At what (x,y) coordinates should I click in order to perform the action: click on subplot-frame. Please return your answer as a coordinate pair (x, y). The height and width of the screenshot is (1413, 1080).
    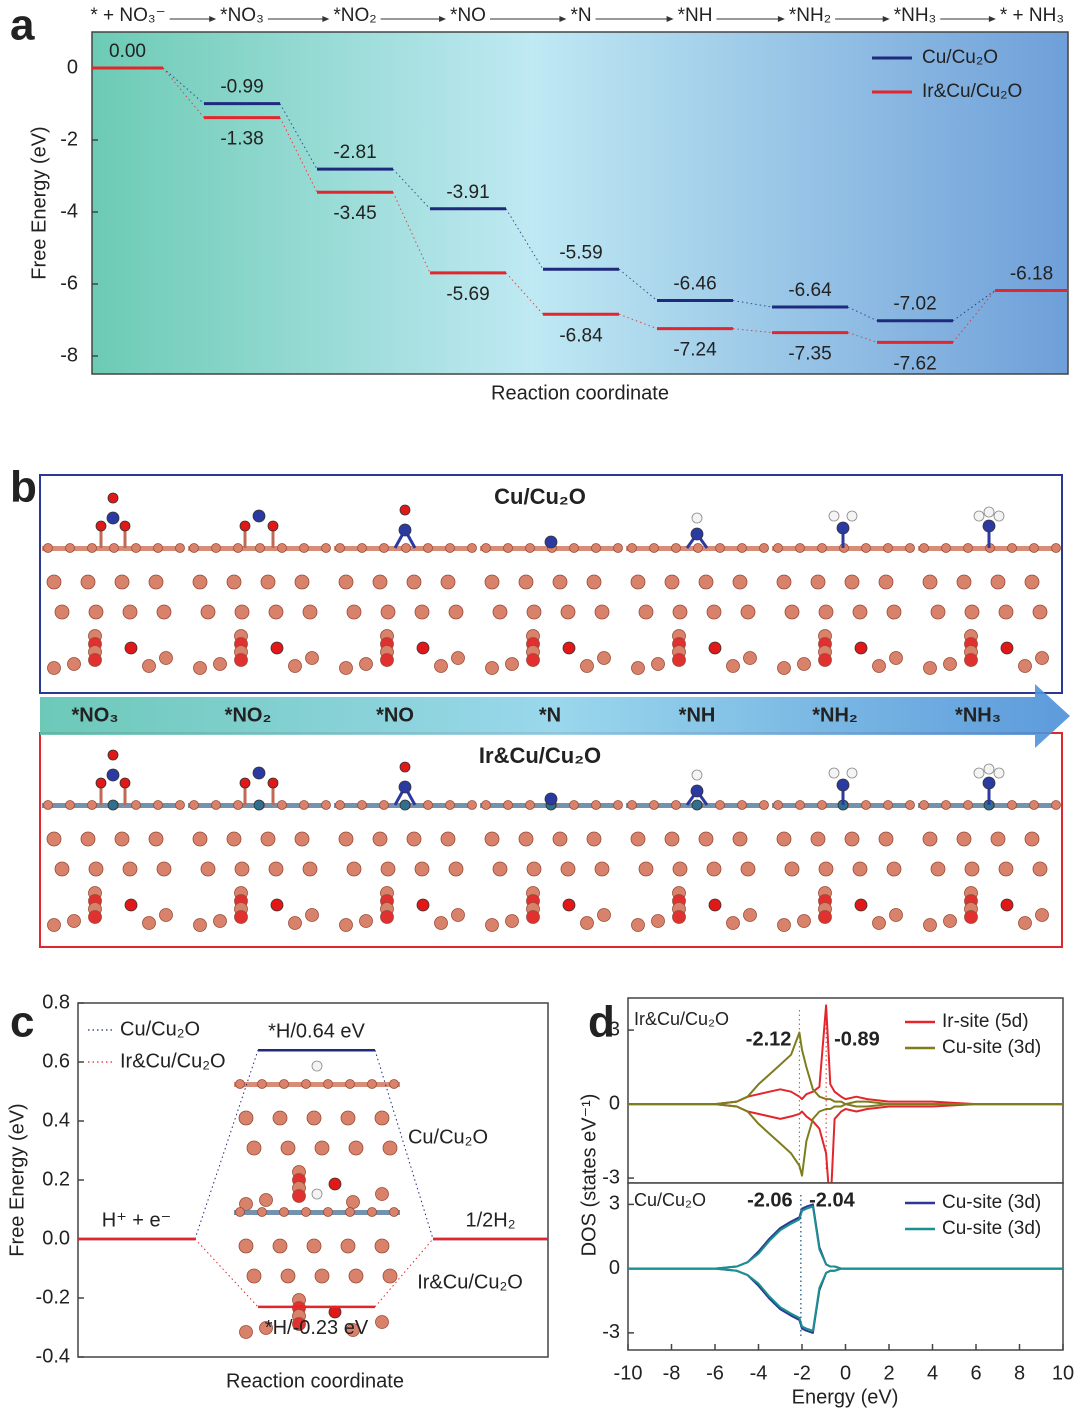
    Looking at the image, I should click on (845, 1266).